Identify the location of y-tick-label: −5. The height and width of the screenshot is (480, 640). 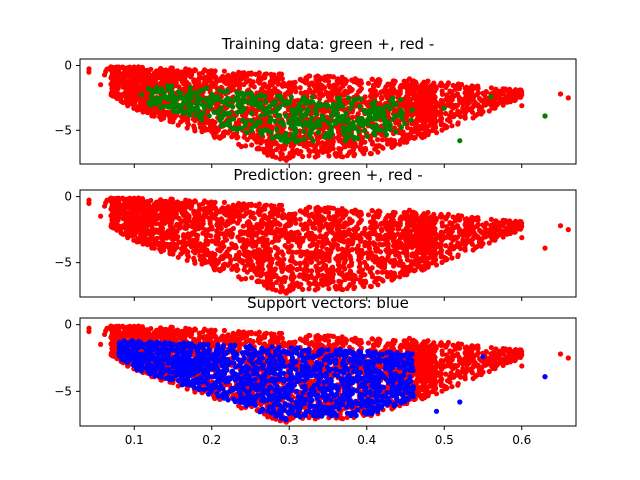
(63, 130).